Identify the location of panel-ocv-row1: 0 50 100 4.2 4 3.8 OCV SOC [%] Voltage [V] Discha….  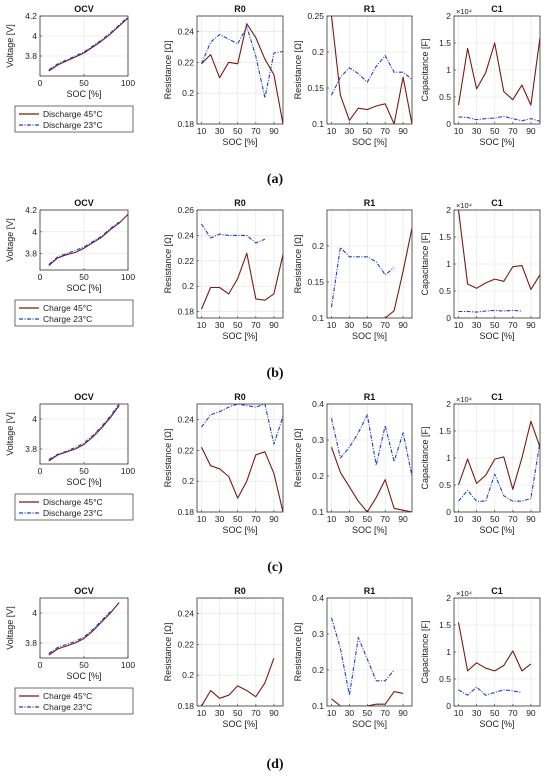
(70, 68).